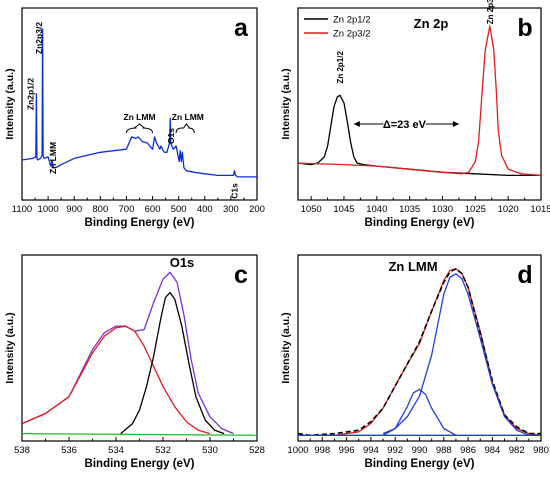 The height and width of the screenshot is (479, 550). What do you see at coordinates (116, 450) in the screenshot?
I see `x-tick-label: 534` at bounding box center [116, 450].